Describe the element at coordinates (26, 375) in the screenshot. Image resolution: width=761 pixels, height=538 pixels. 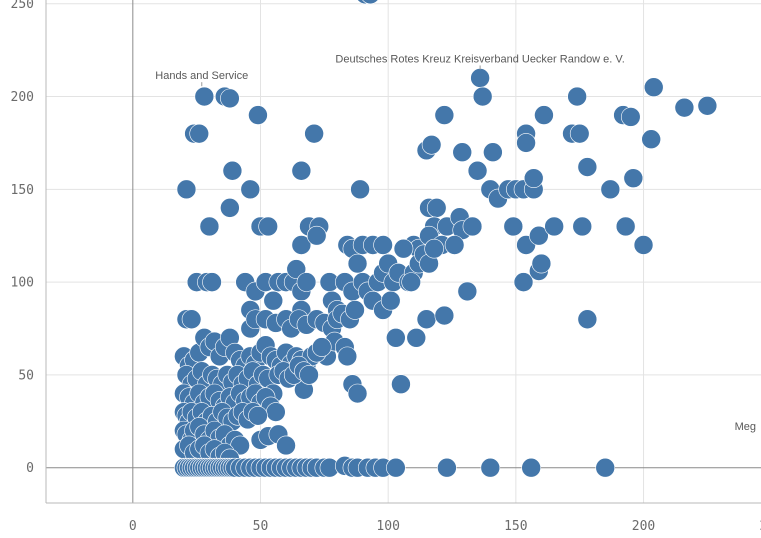
I see `y-tick-label-50: 50` at that location.